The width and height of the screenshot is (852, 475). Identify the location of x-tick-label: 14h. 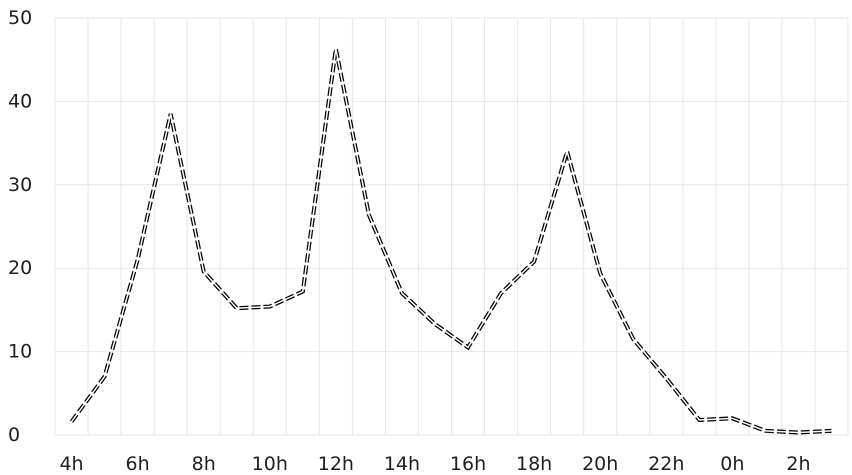
(402, 464).